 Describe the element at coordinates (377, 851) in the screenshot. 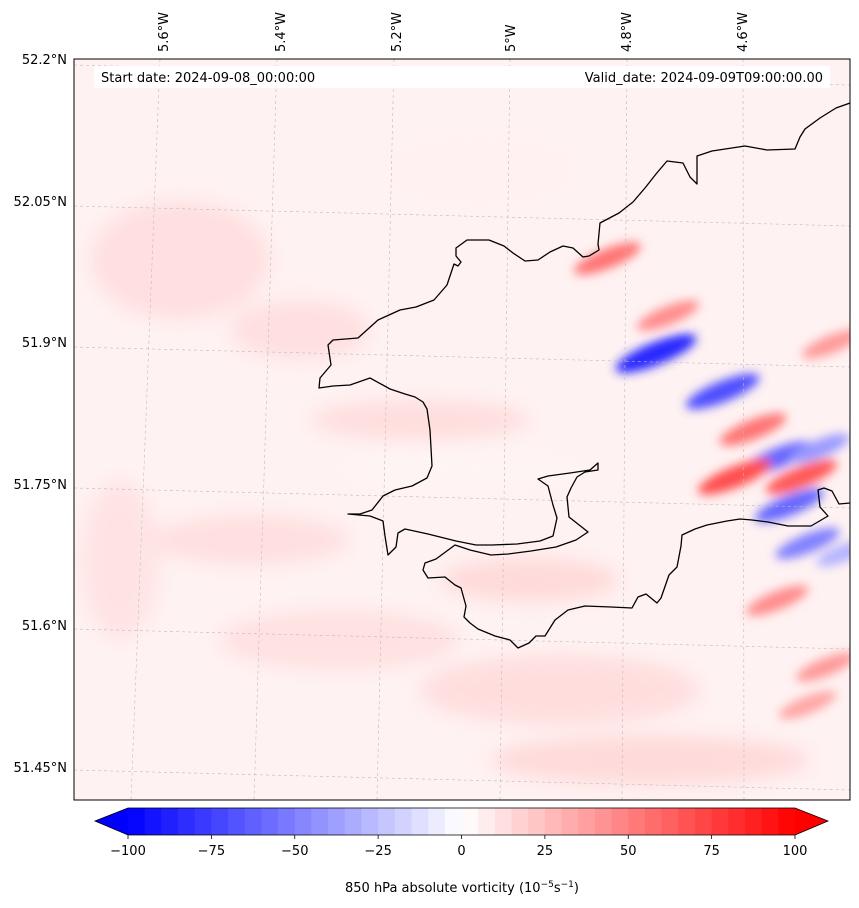

I see `colorbar-tick-label: −25` at that location.